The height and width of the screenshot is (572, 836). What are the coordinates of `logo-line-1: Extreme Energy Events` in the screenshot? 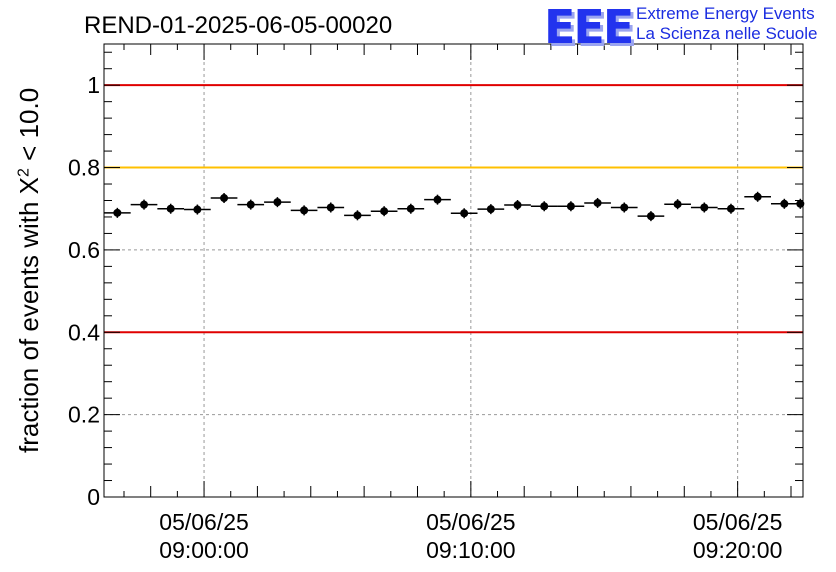 It's located at (725, 13).